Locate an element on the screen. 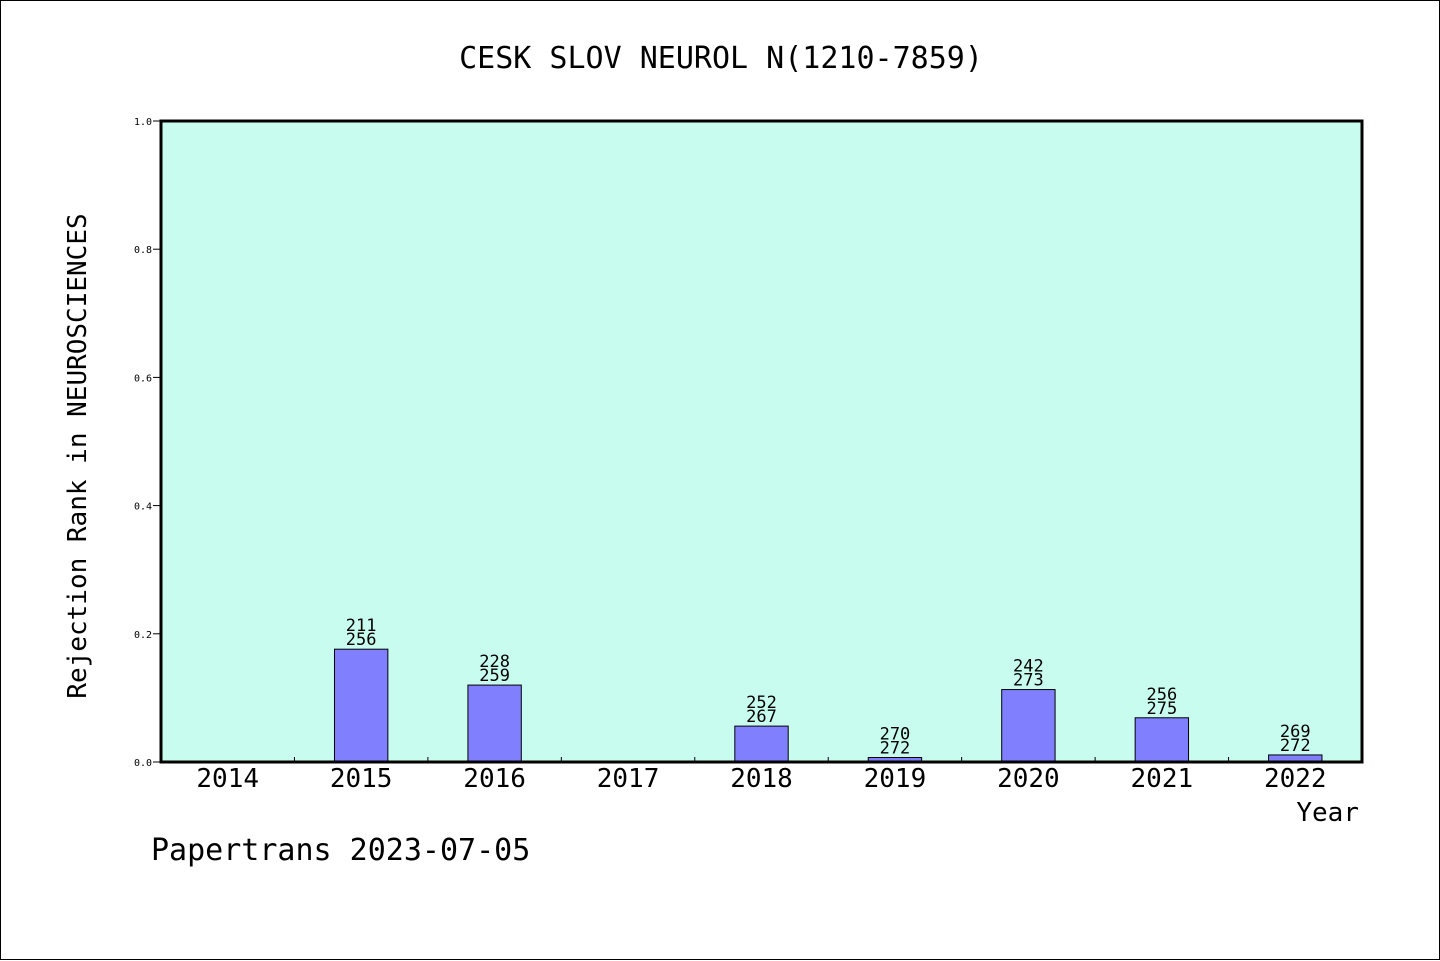 The width and height of the screenshot is (1440, 961). y-tick-label: 0.6 is located at coordinates (143, 378).